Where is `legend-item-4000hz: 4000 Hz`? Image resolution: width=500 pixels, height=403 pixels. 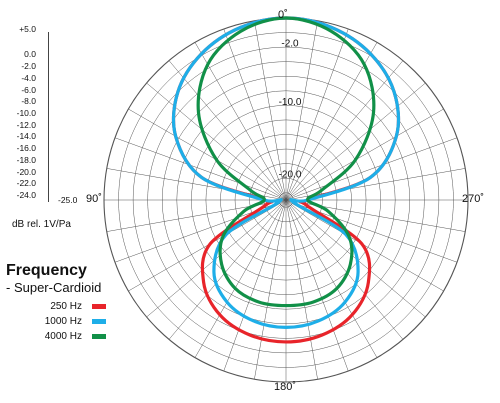 legend-item-4000hz: 4000 Hz is located at coordinates (67, 336).